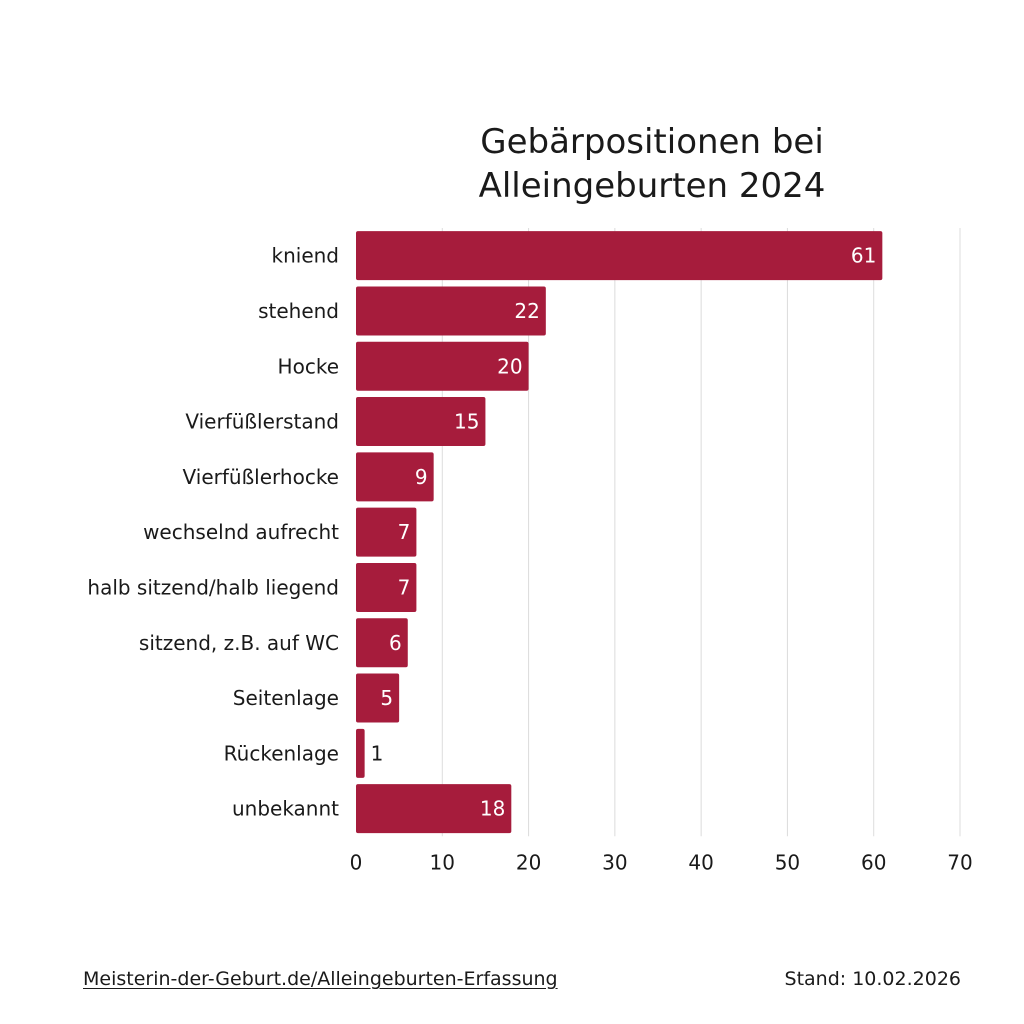  I want to click on x-tick-label: 10, so click(442, 862).